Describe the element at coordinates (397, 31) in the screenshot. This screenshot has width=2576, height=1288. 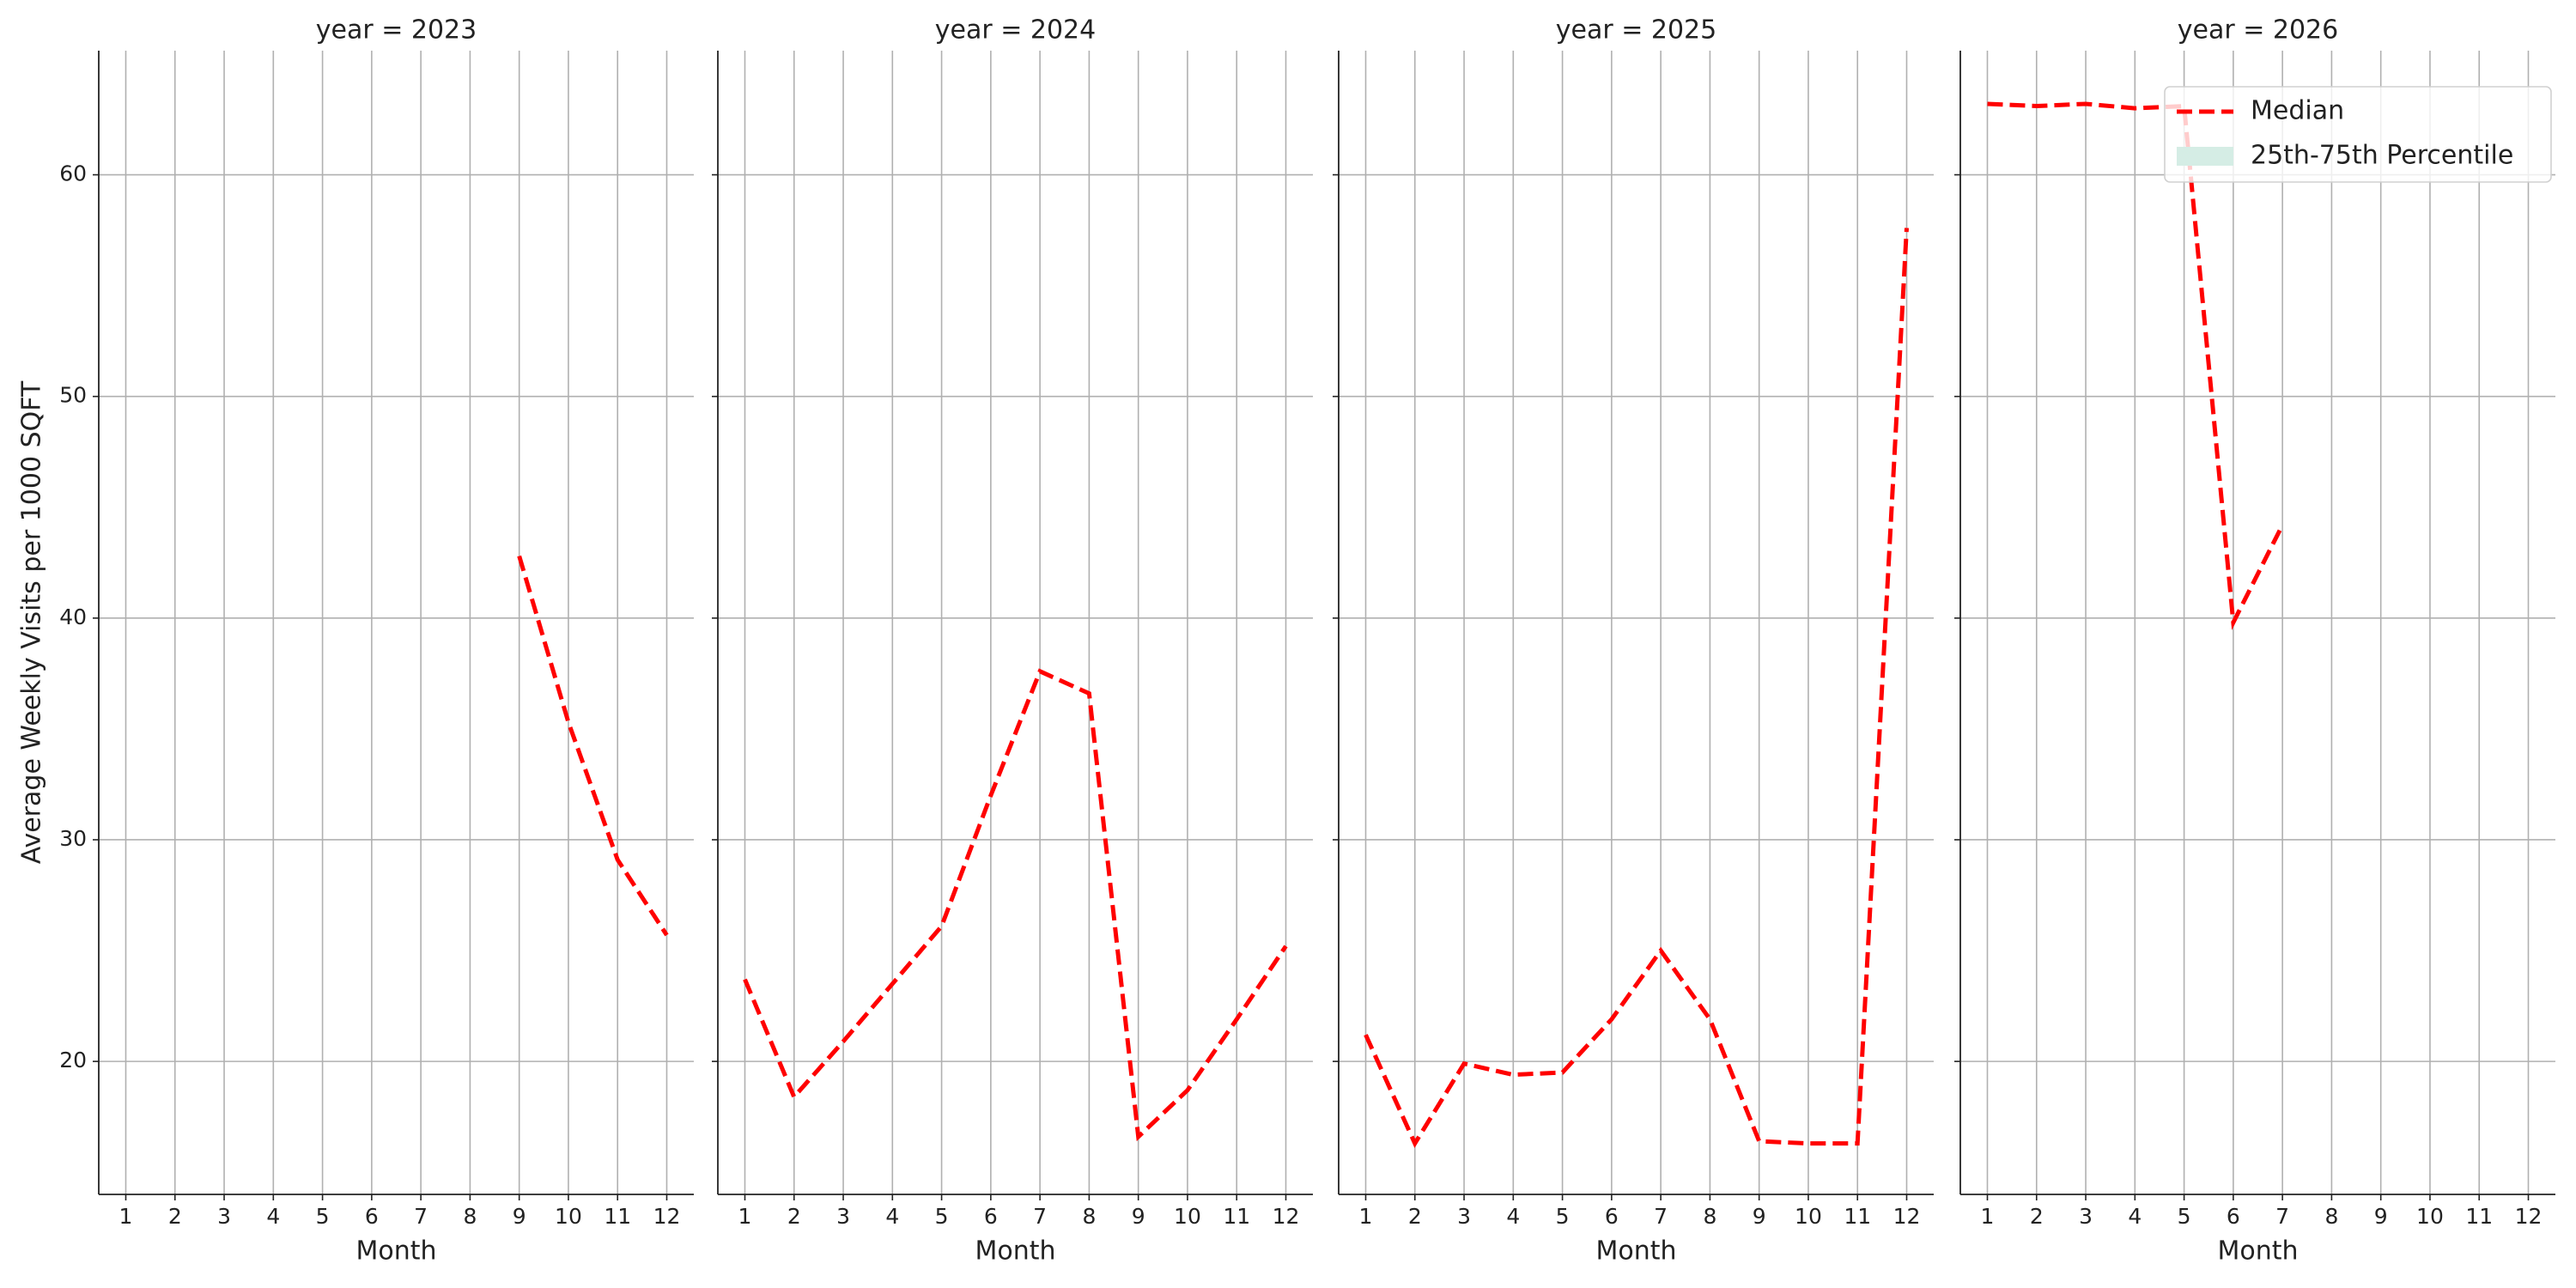
I see `panel-title: year = 2023` at that location.